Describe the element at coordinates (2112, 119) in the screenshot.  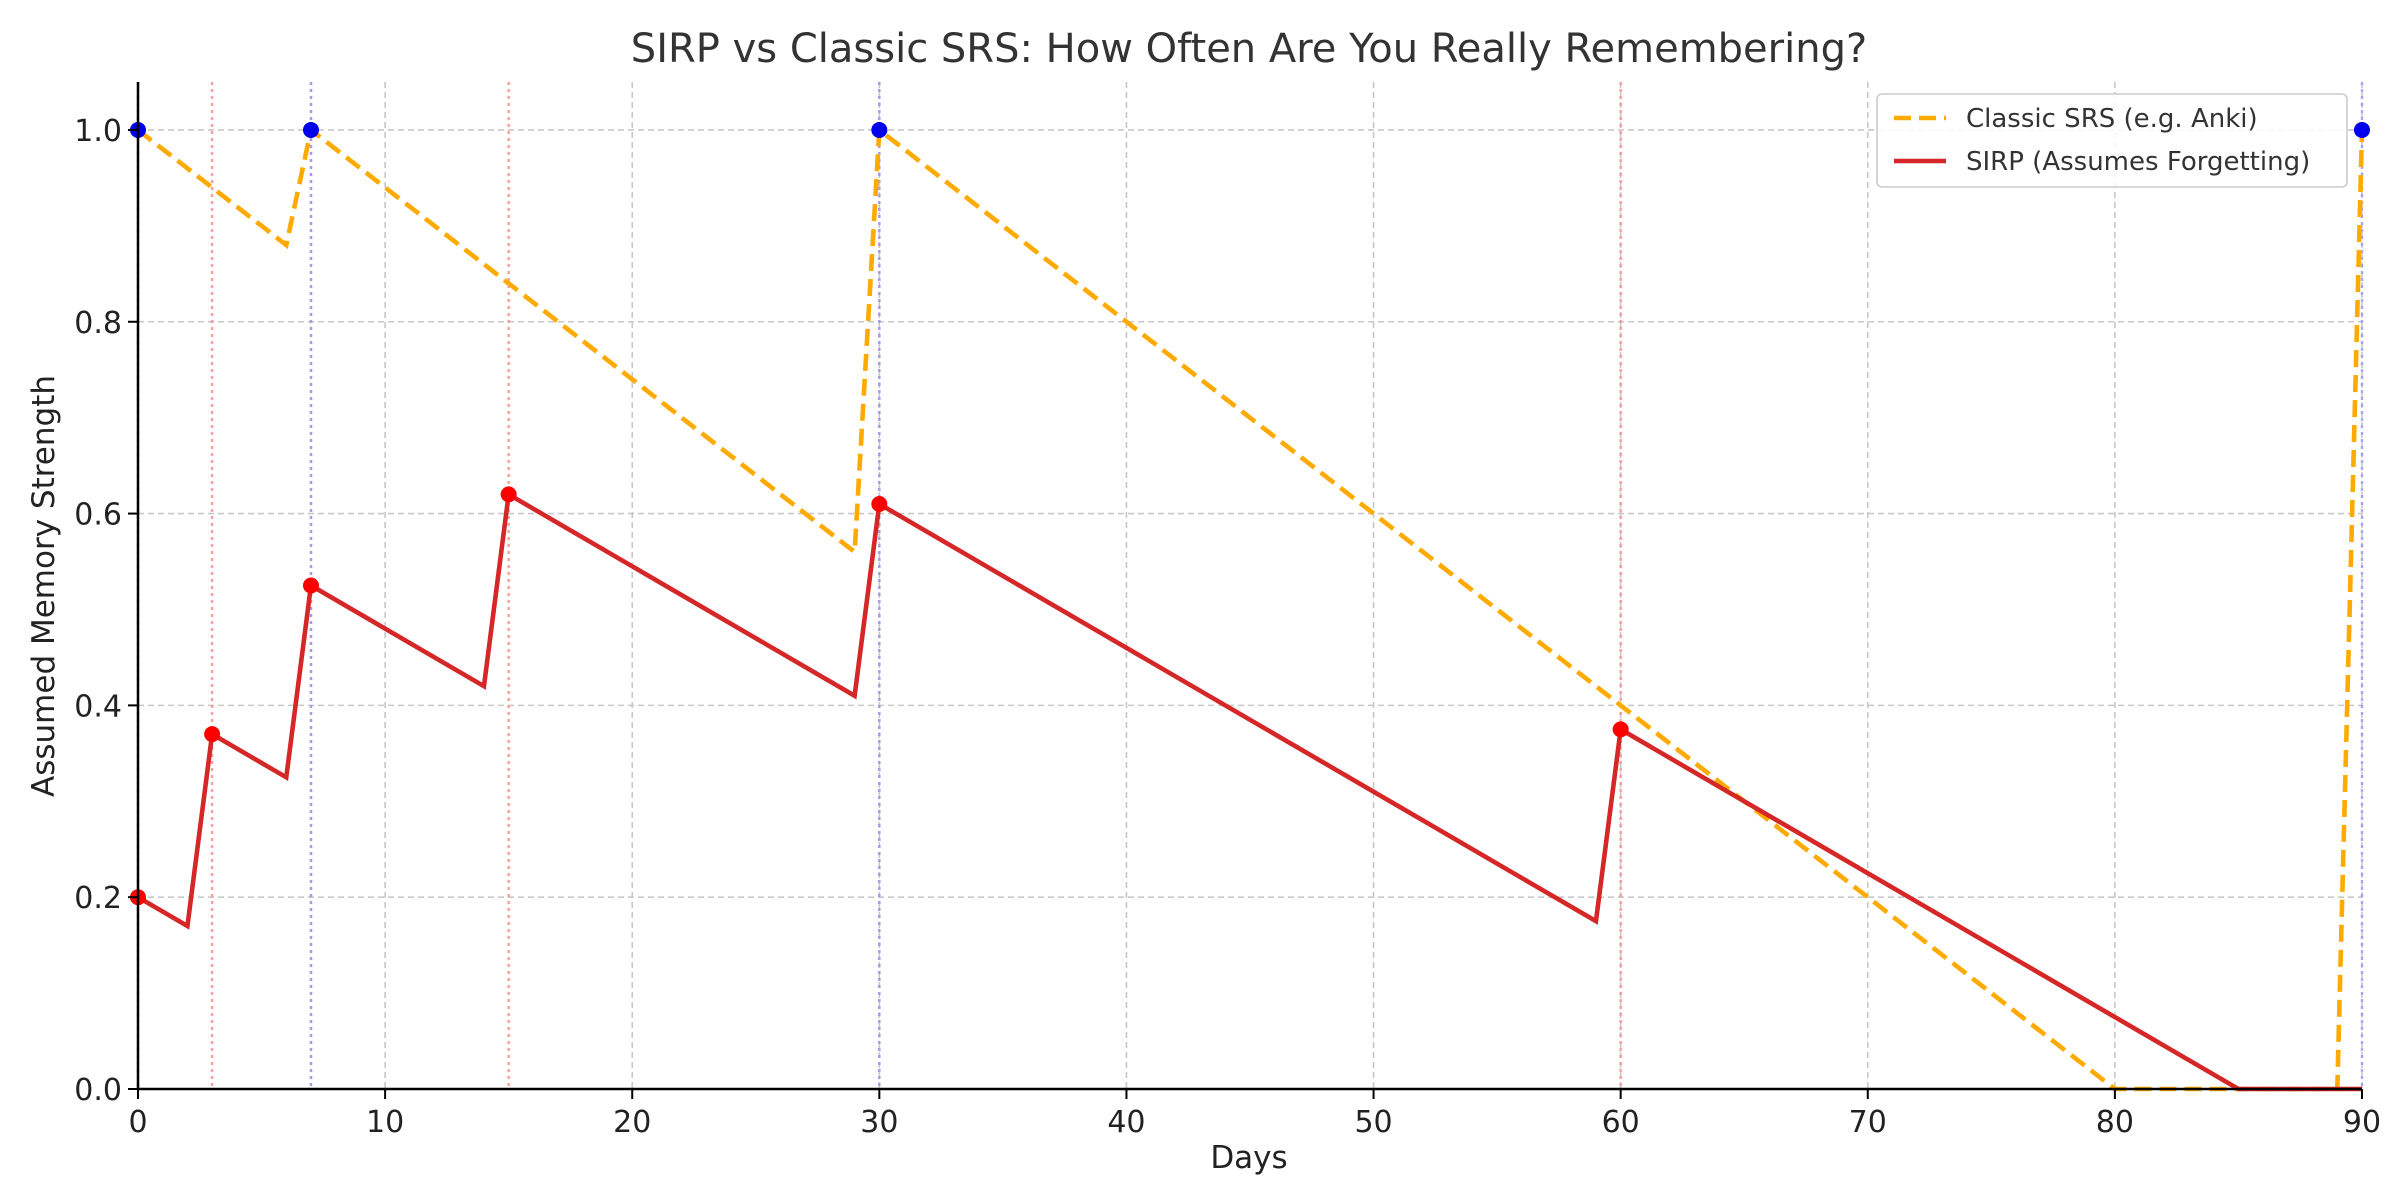
I see `legend-label-classic-srs: Classic SRS (e.g. Anki)` at that location.